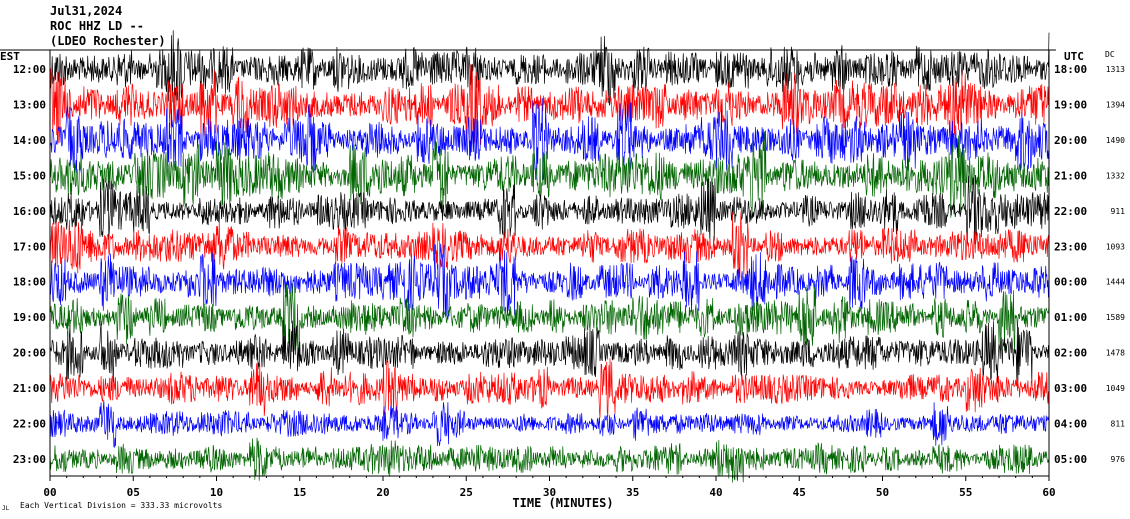  I want to click on x-tick-label: 45, so click(799, 492).